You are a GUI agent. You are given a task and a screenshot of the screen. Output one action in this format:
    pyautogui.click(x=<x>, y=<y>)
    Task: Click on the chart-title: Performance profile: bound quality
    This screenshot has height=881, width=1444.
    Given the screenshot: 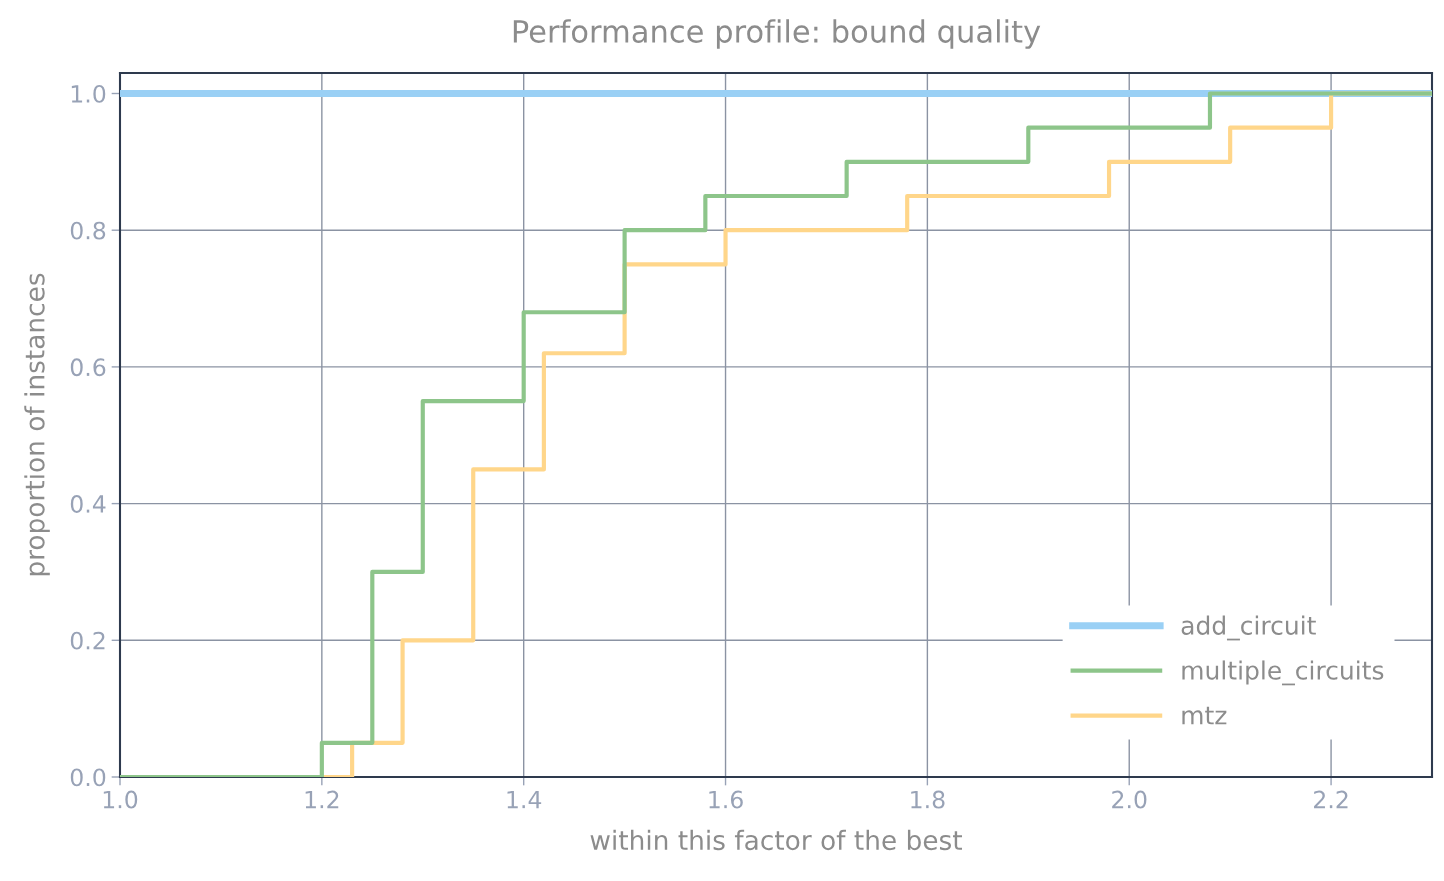 What is the action you would take?
    pyautogui.click(x=777, y=34)
    